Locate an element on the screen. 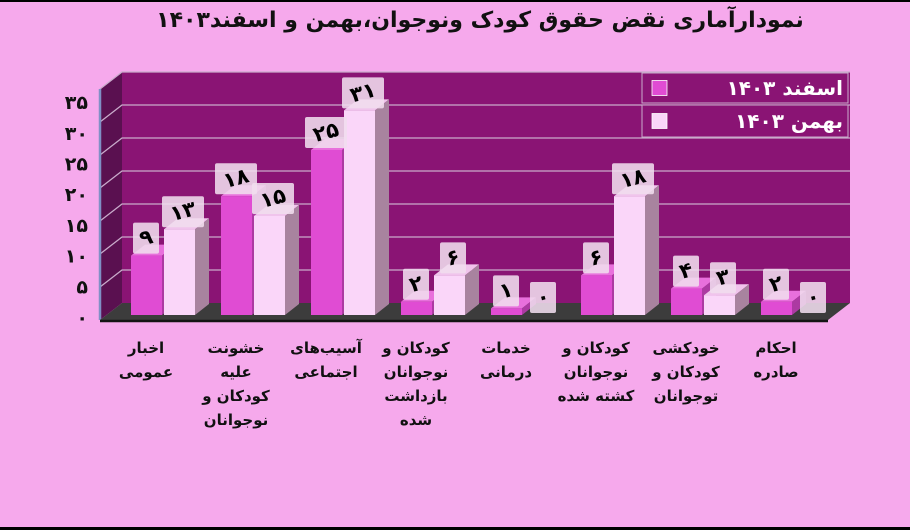  category-label-6: خودکشی کودکان و توجوانان is located at coordinates (686, 372).